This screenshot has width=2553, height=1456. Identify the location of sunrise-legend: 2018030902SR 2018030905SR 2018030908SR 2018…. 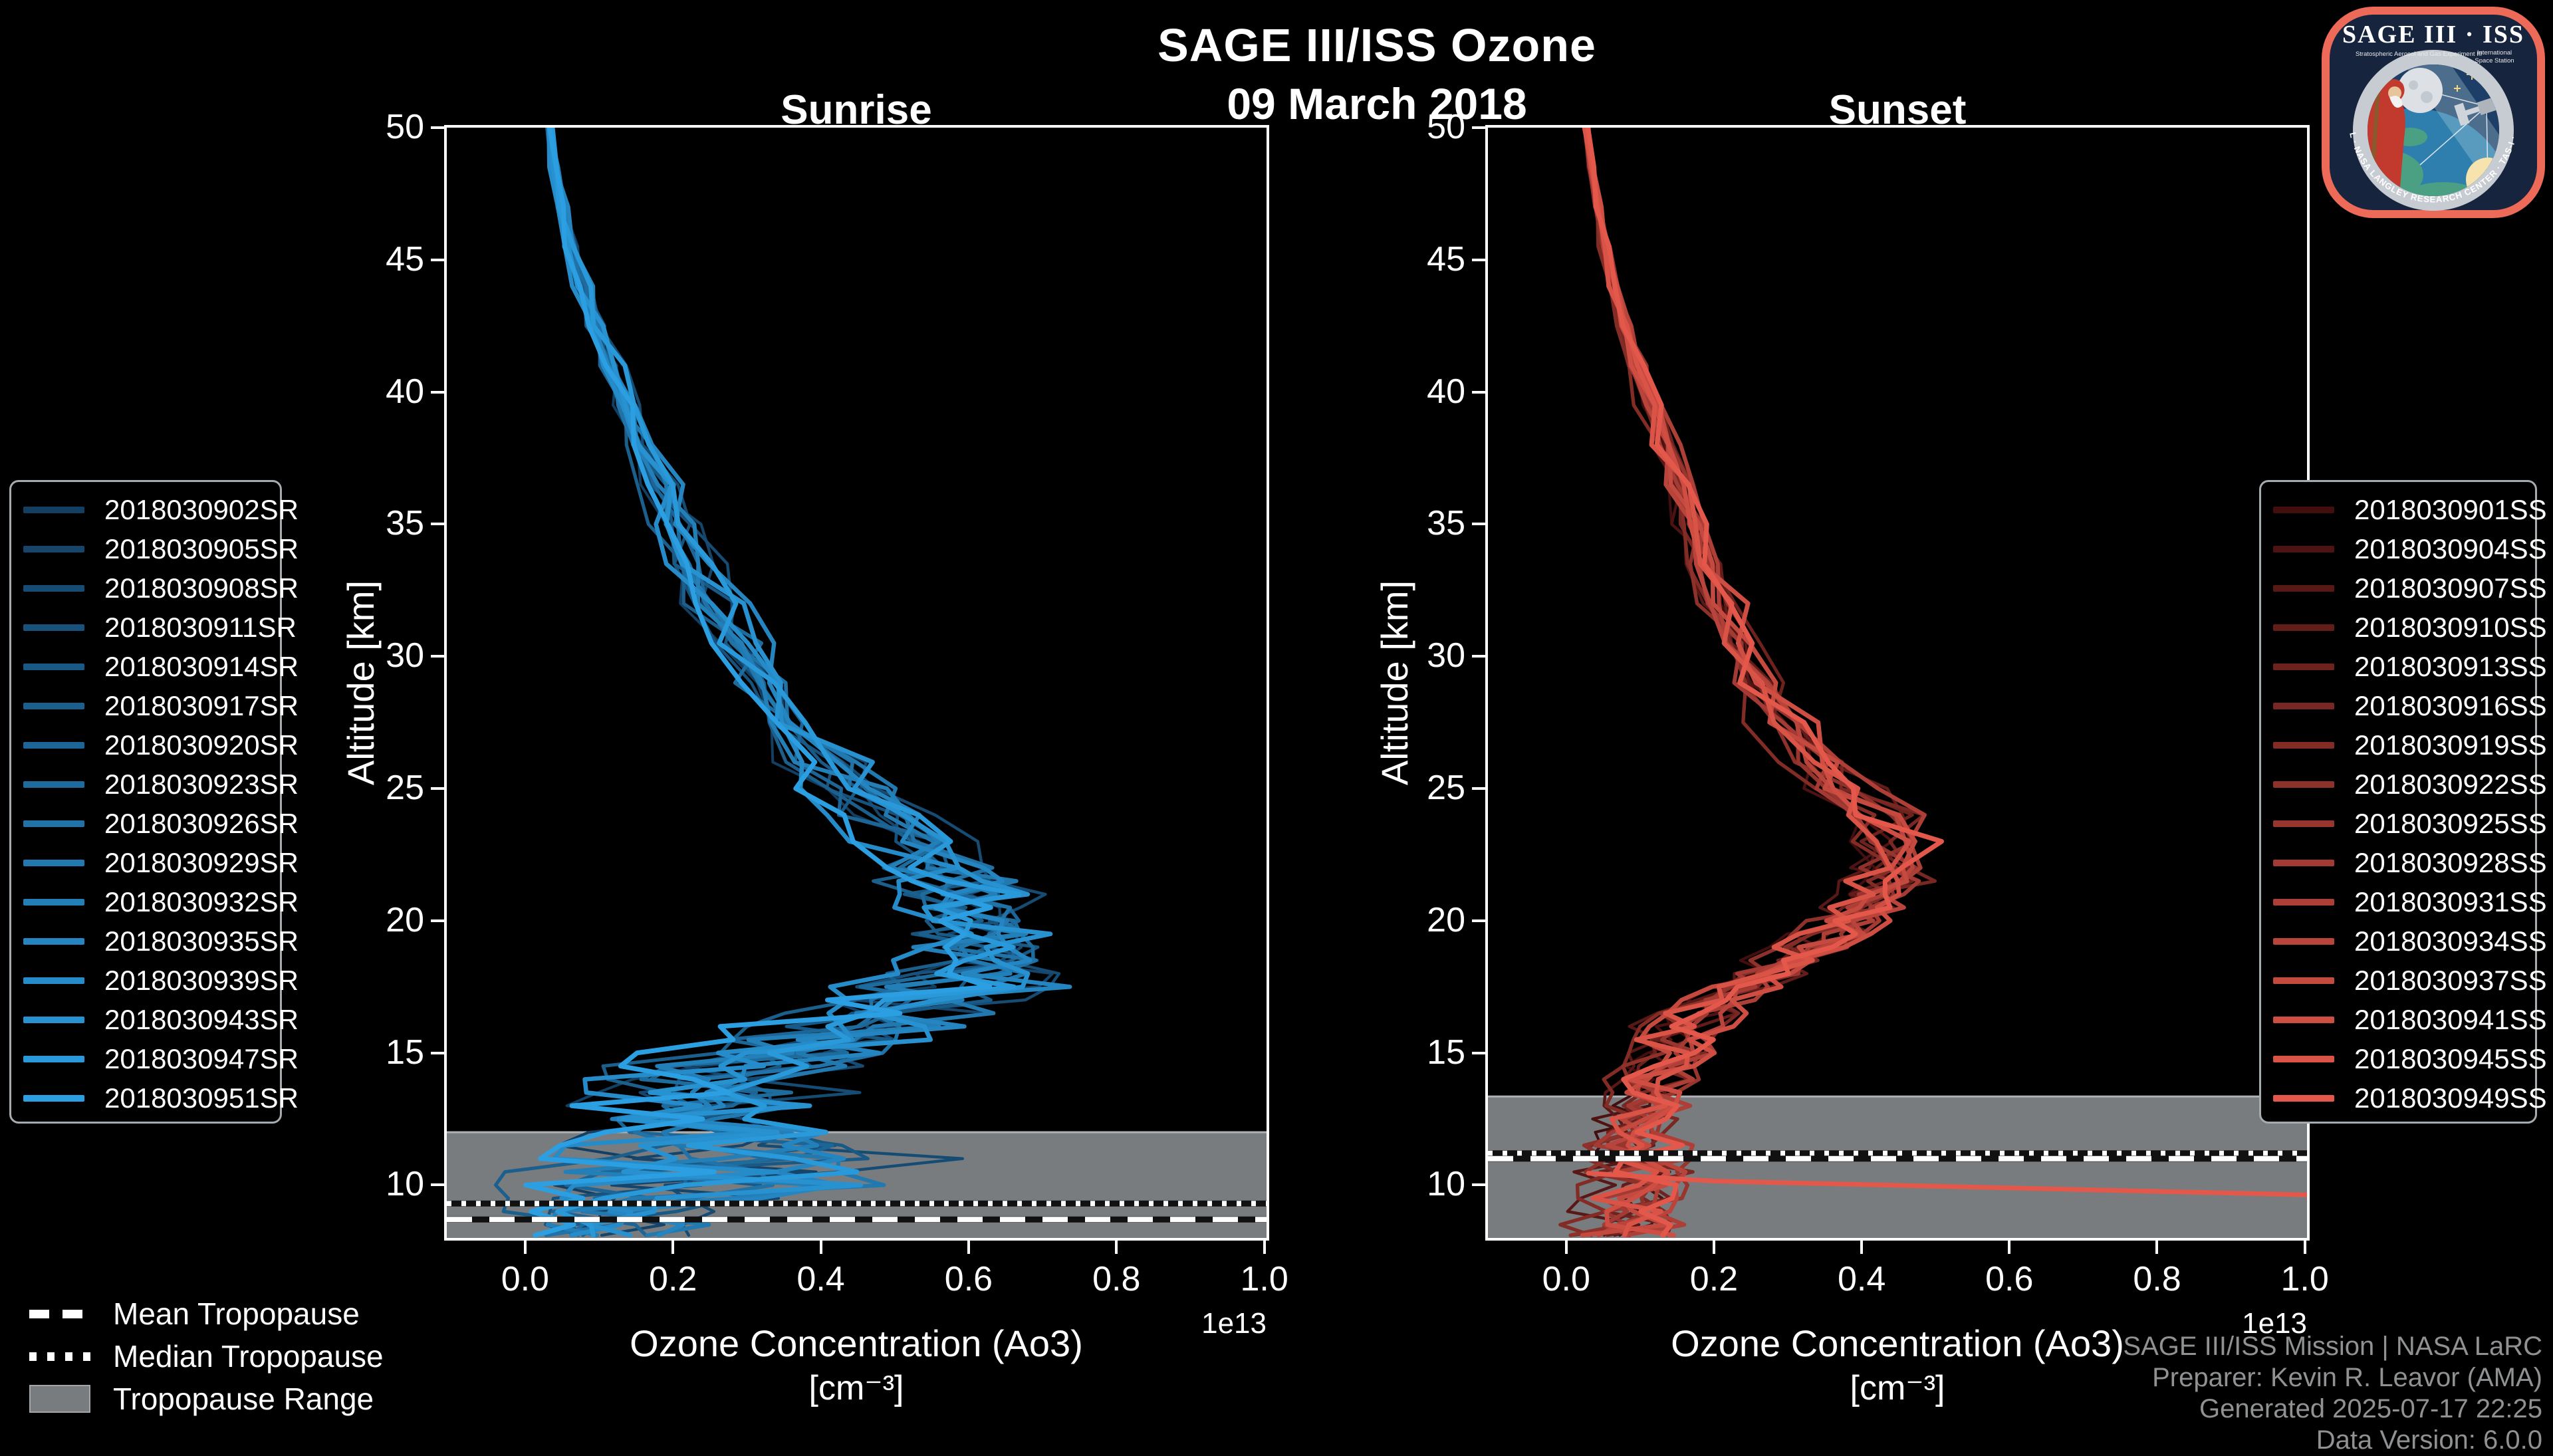
(154, 802).